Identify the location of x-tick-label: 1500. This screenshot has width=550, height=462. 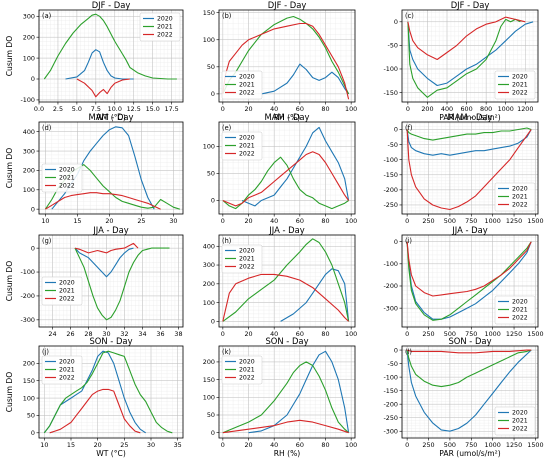
(535, 445).